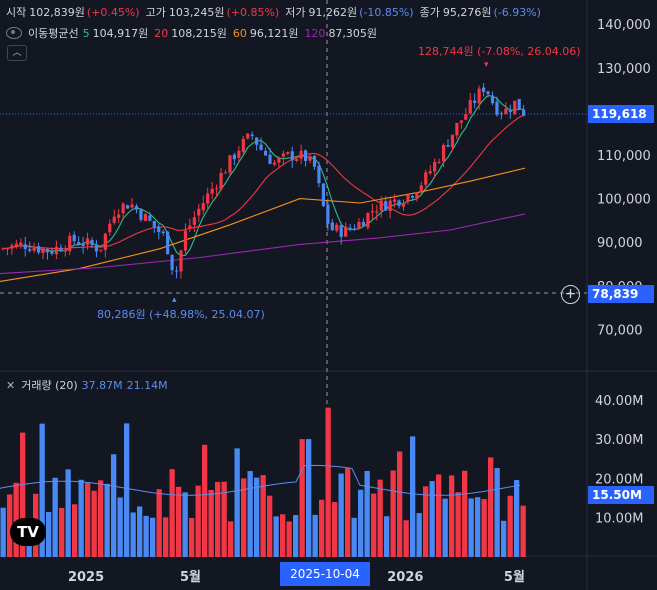  What do you see at coordinates (499, 51) in the screenshot?
I see `high-annotation: 128,744원 (-7.08%, 26.04.06)` at bounding box center [499, 51].